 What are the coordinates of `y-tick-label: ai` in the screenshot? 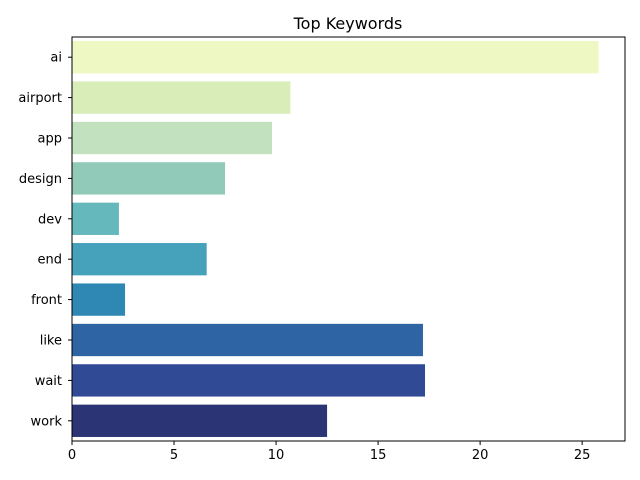 It's located at (56, 58).